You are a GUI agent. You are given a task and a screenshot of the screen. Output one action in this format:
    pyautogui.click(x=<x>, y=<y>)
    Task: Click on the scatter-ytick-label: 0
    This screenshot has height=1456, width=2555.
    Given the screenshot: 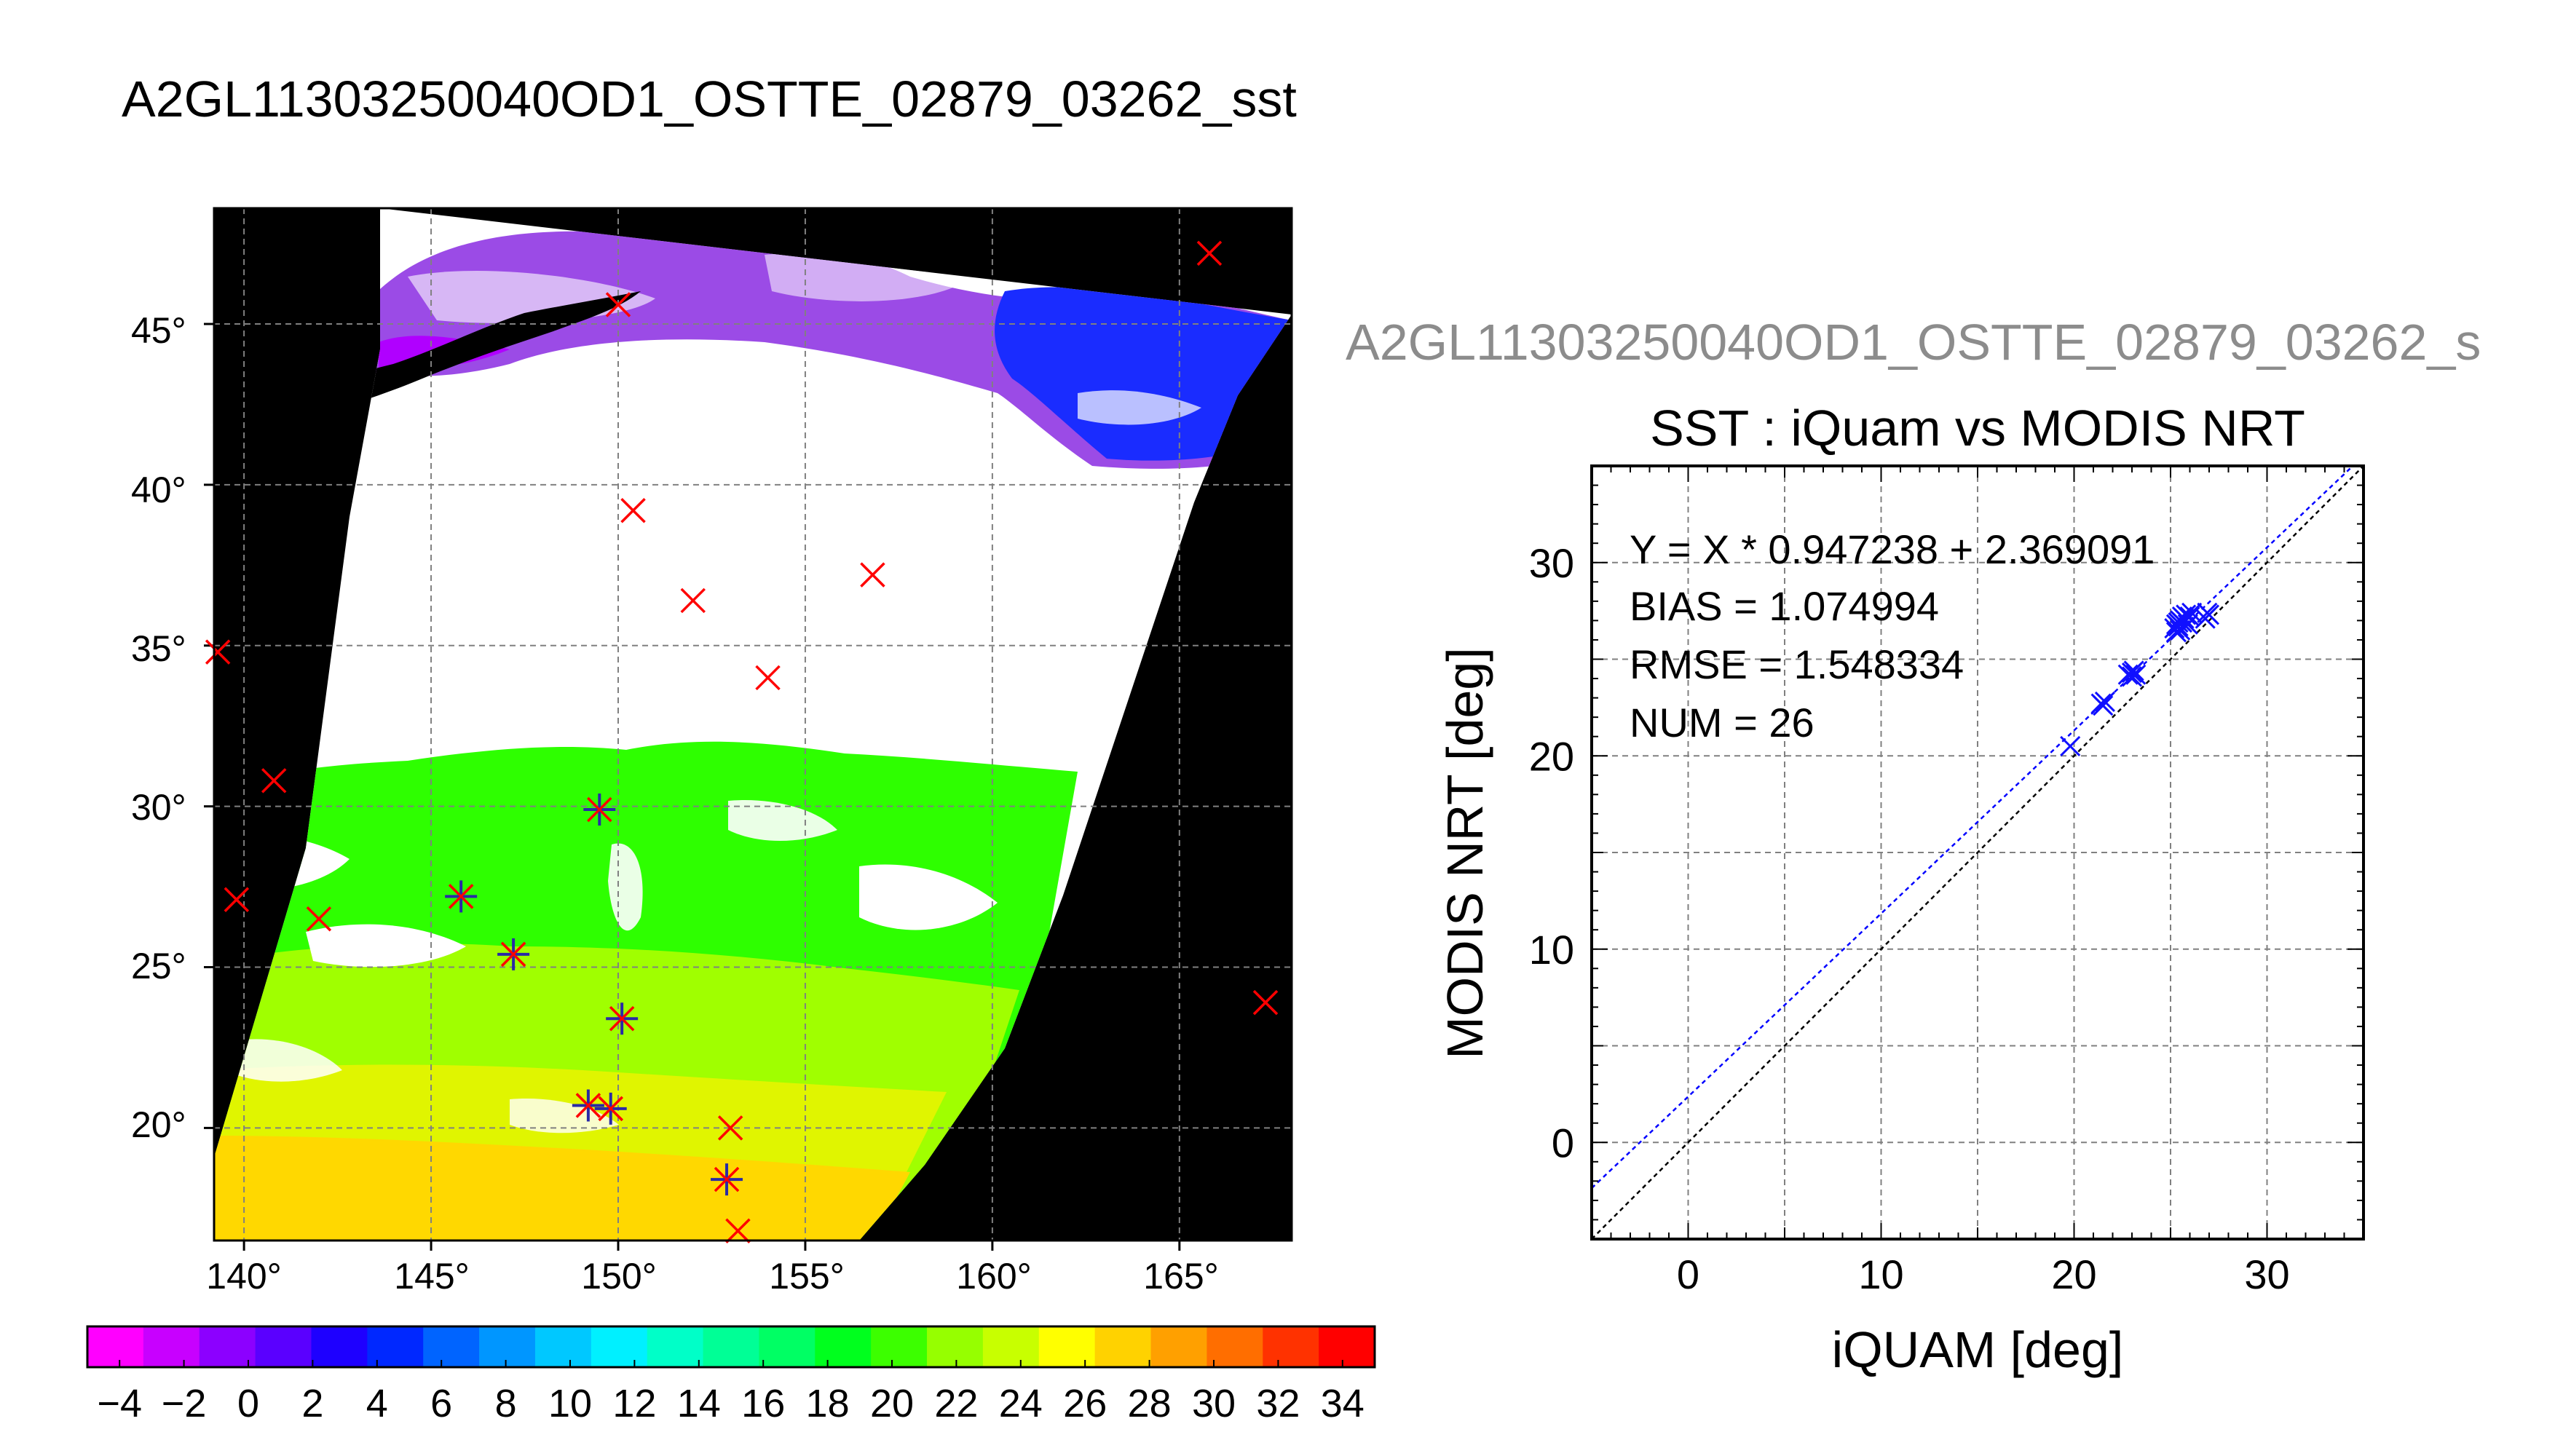 What is the action you would take?
    pyautogui.click(x=1563, y=1143)
    